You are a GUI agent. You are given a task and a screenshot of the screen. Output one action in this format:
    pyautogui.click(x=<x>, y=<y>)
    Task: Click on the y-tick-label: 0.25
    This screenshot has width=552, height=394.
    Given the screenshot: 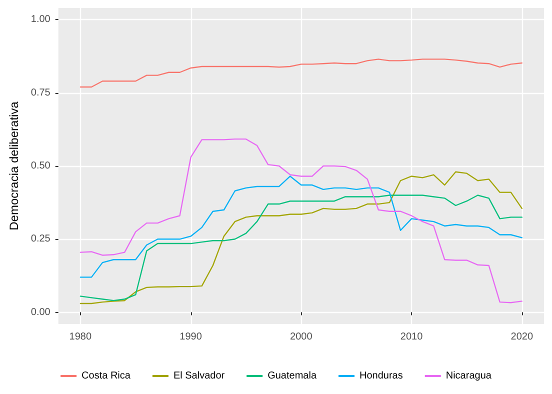 What is the action you would take?
    pyautogui.click(x=40, y=239)
    